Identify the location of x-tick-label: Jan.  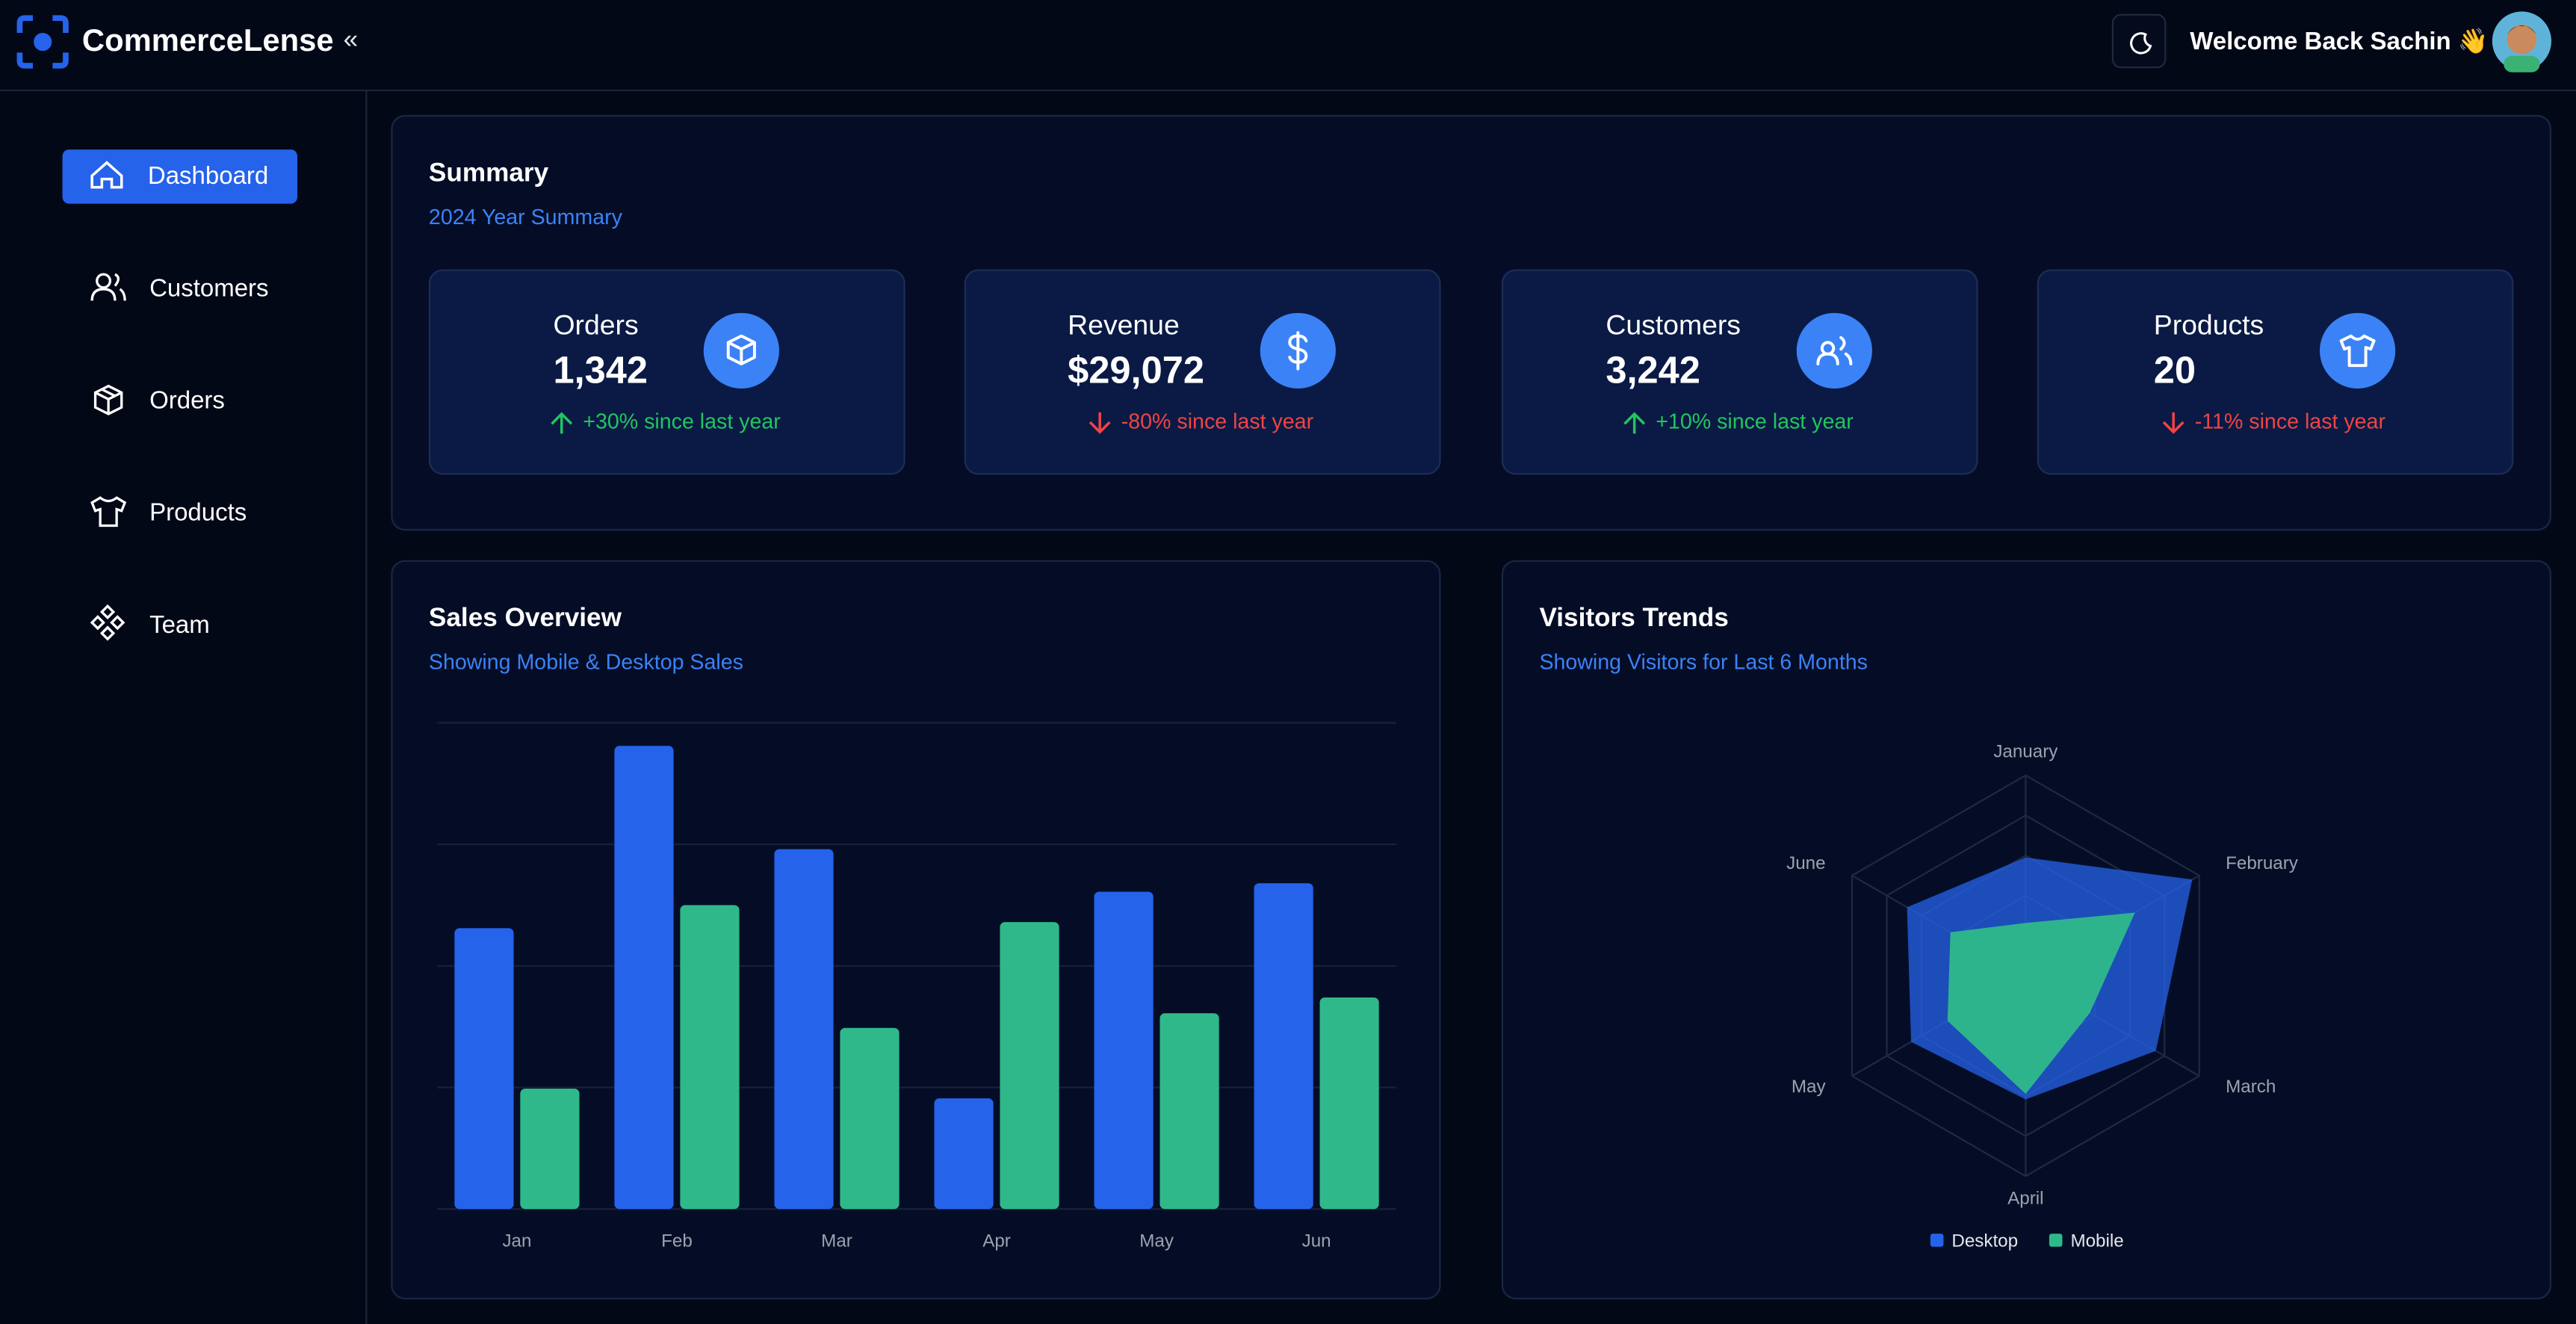
(516, 1241).